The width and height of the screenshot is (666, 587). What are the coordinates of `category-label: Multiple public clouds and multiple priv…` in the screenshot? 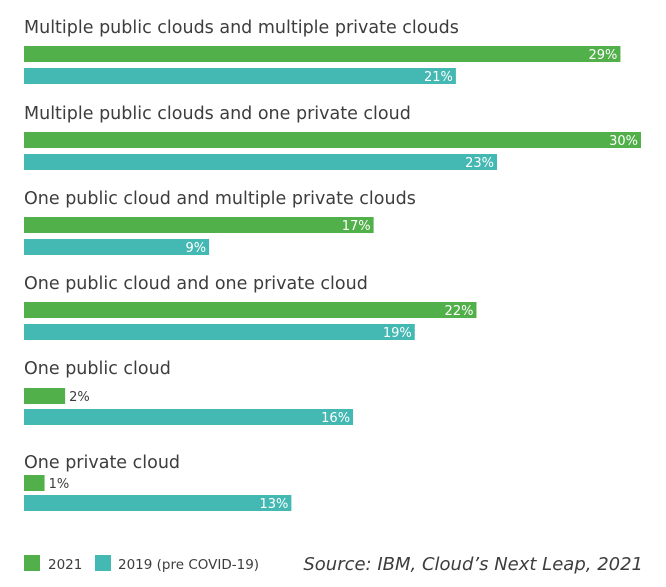 It's located at (241, 28).